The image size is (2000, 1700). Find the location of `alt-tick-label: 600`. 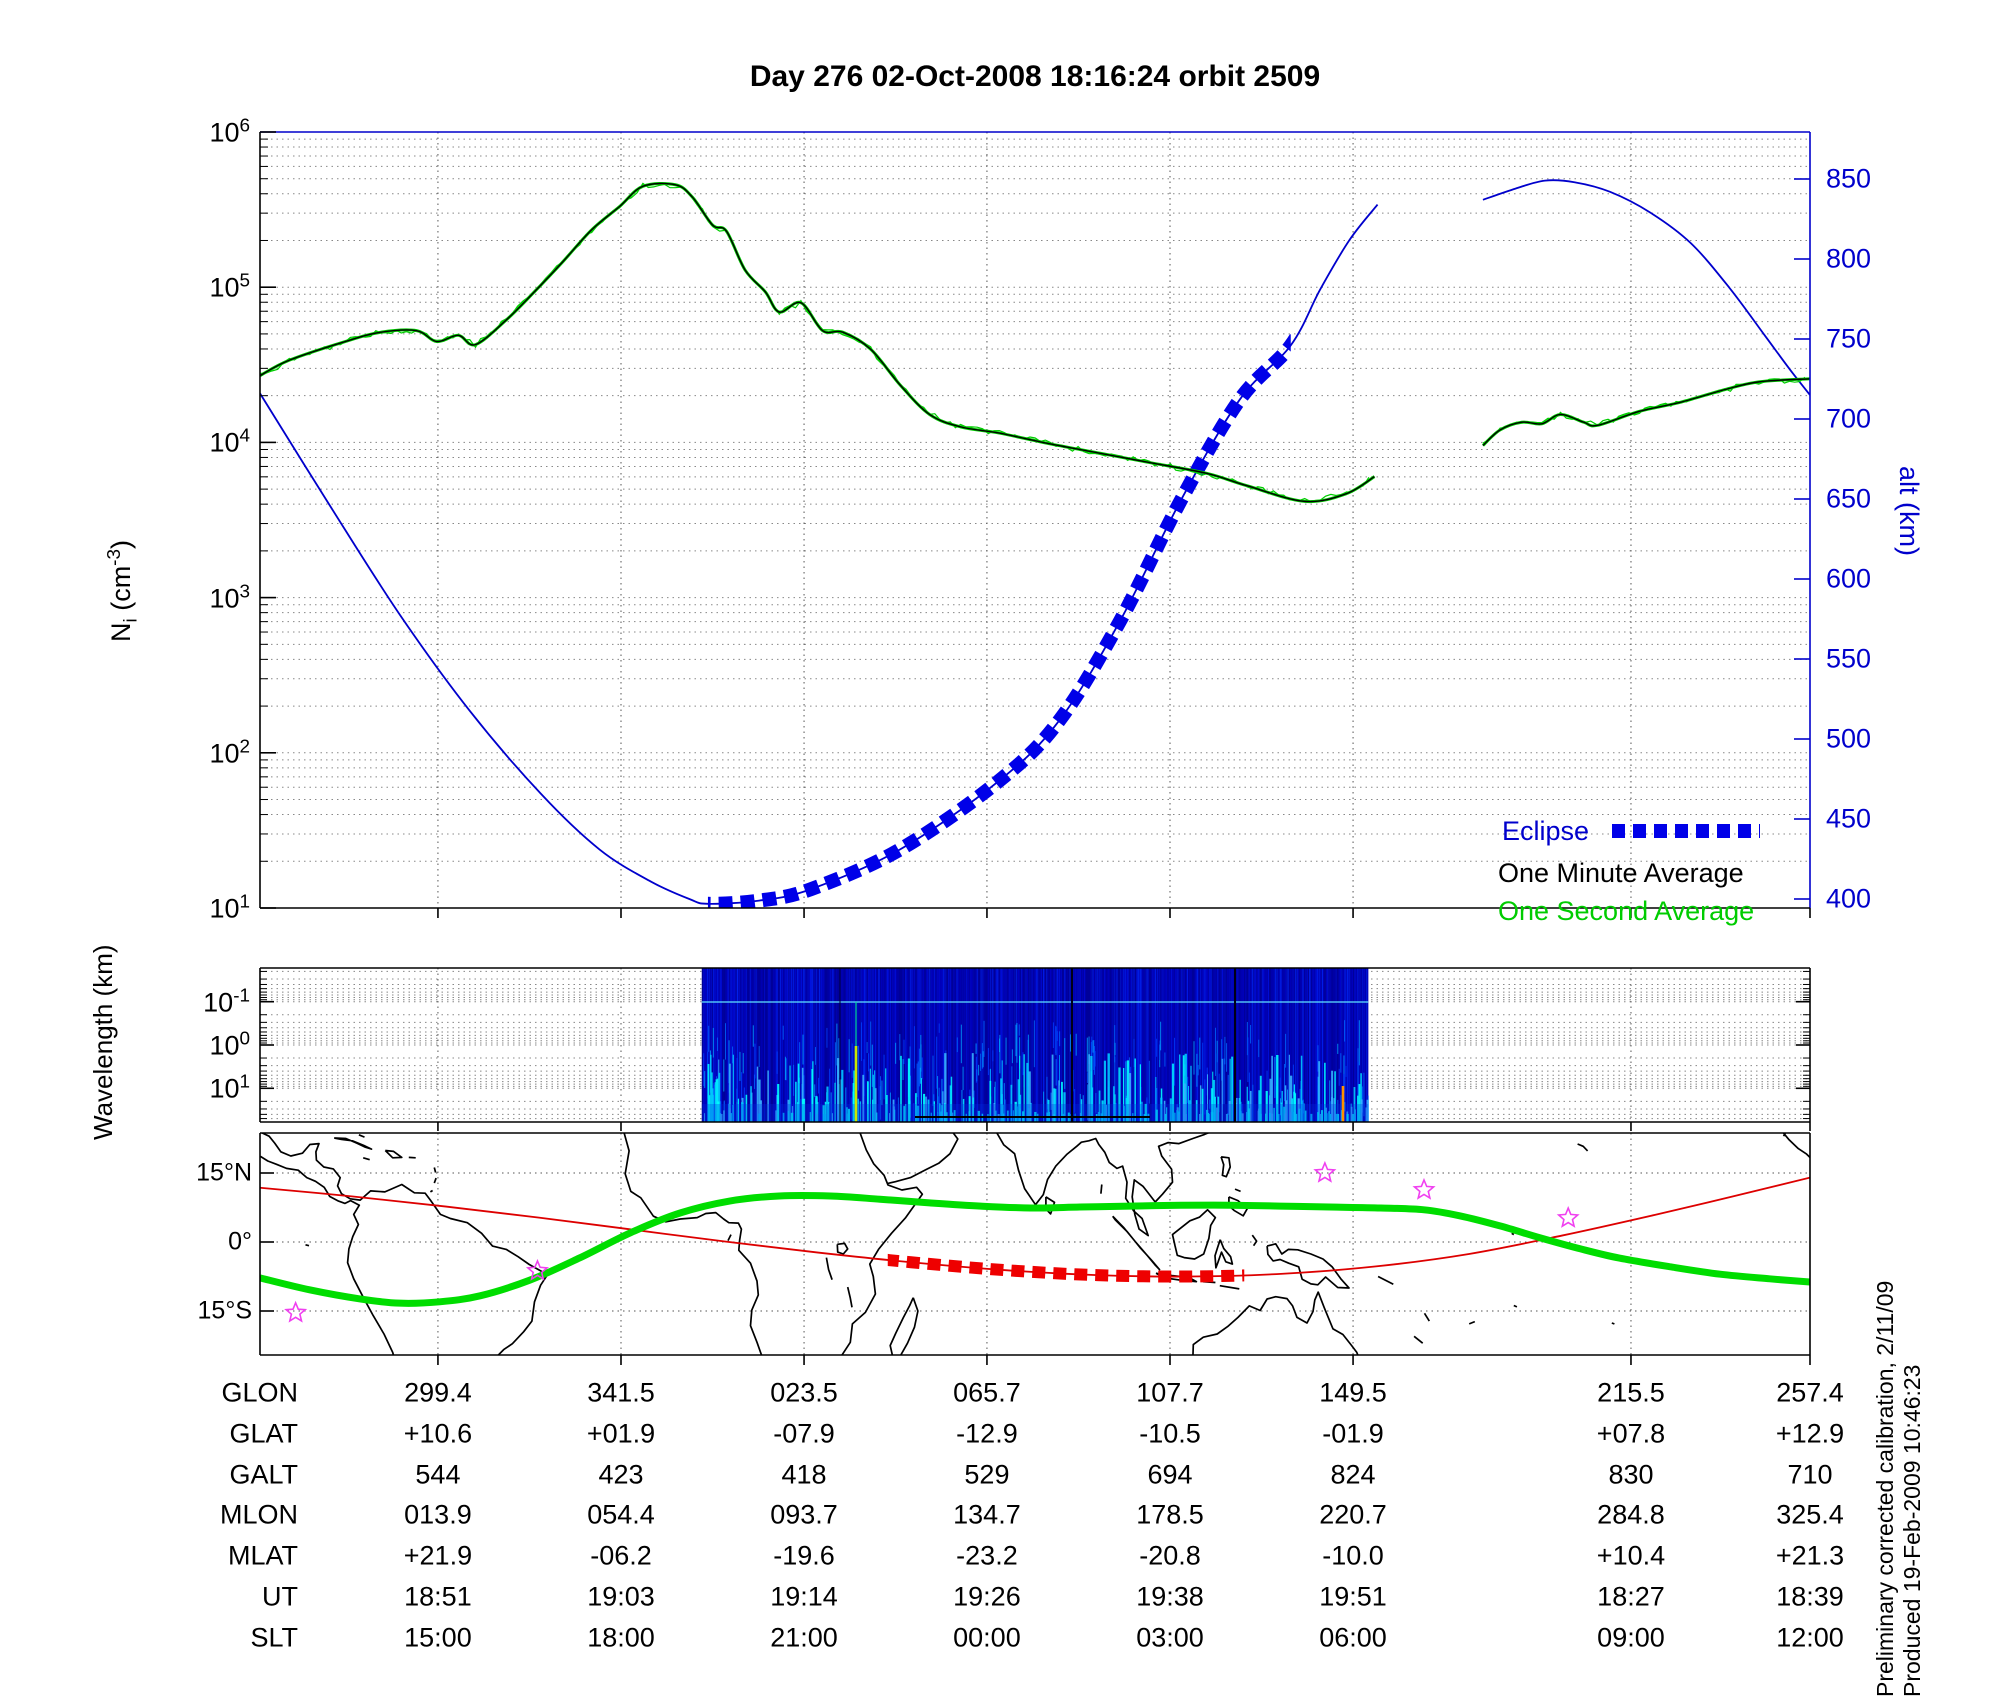

alt-tick-label: 600 is located at coordinates (1849, 578).